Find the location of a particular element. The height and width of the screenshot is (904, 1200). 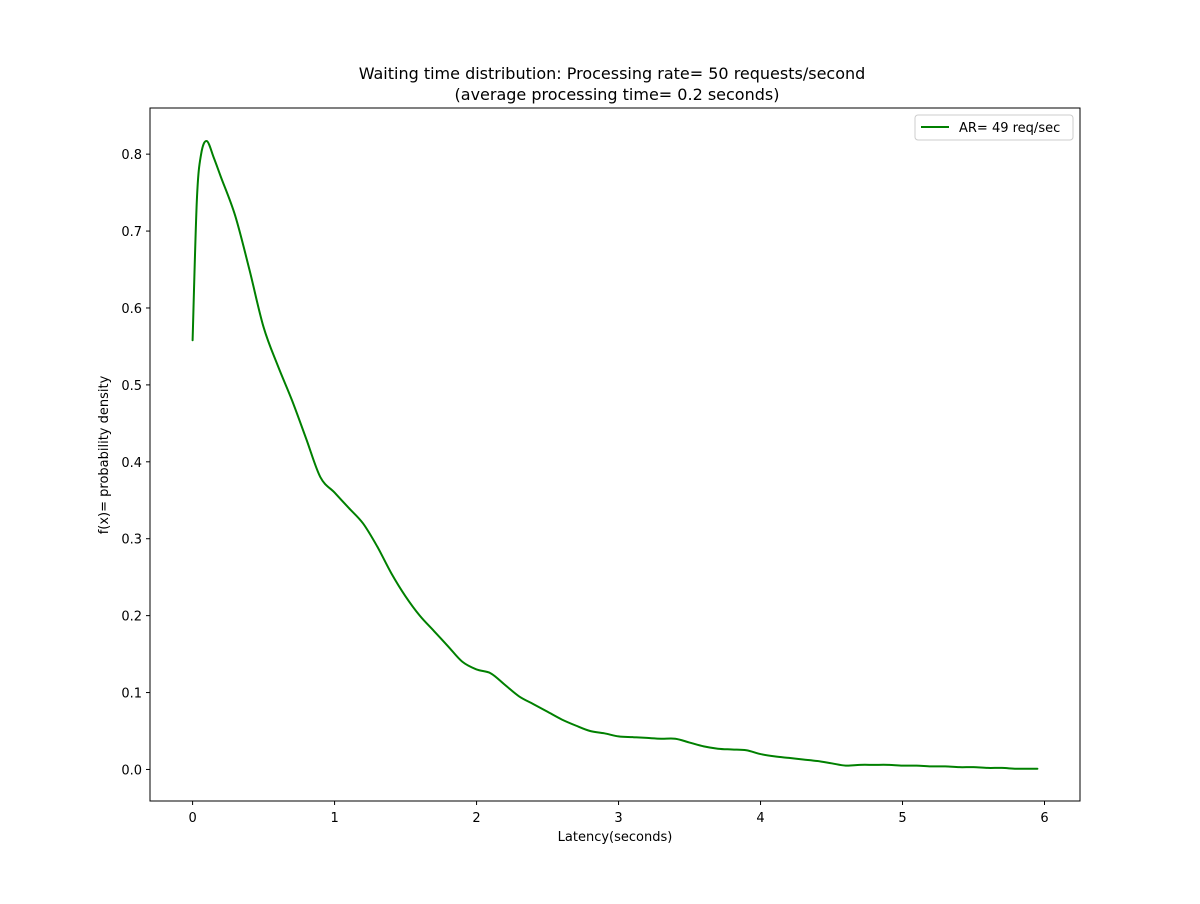

x-tick-label: 4 is located at coordinates (760, 818).